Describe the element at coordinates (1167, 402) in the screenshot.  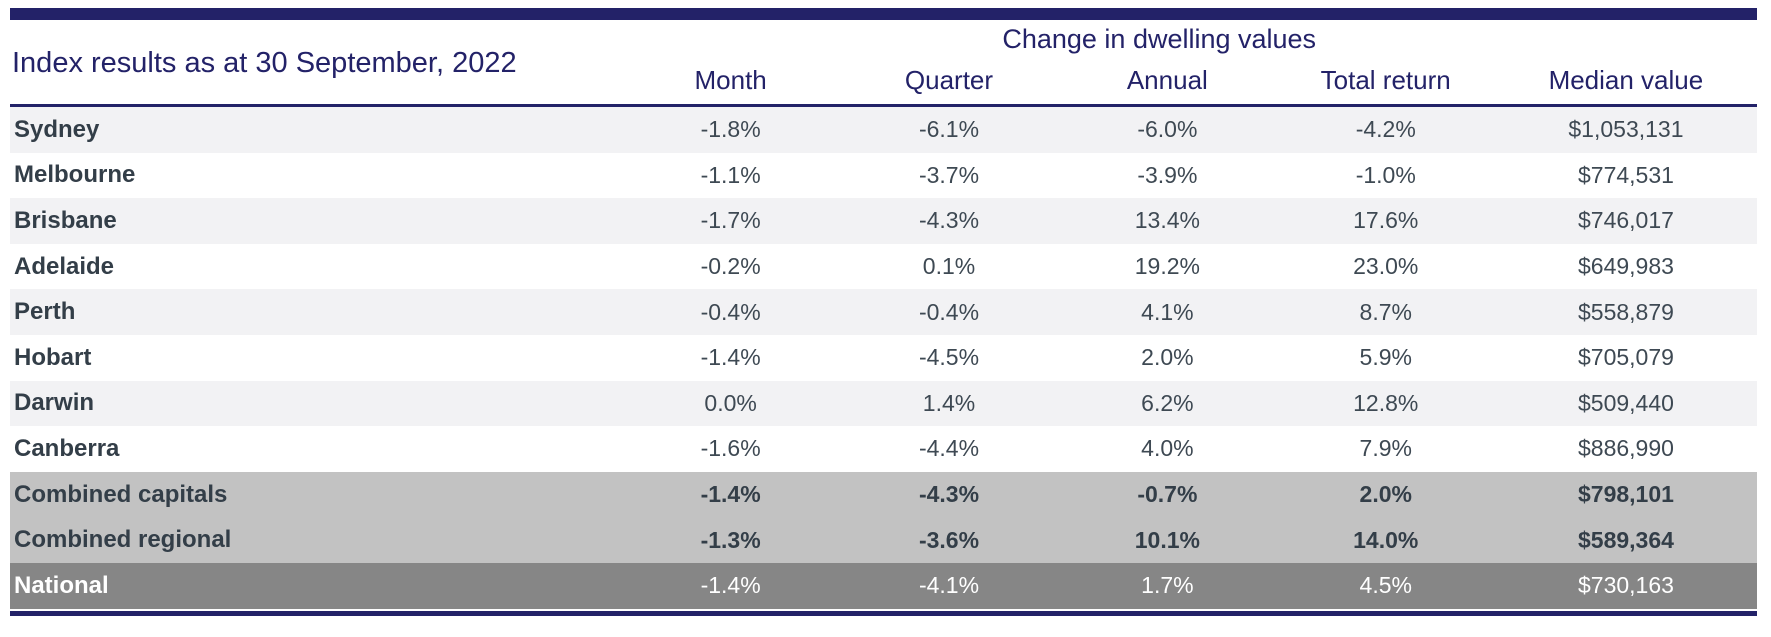
I see `cell-annual: 6.2%` at that location.